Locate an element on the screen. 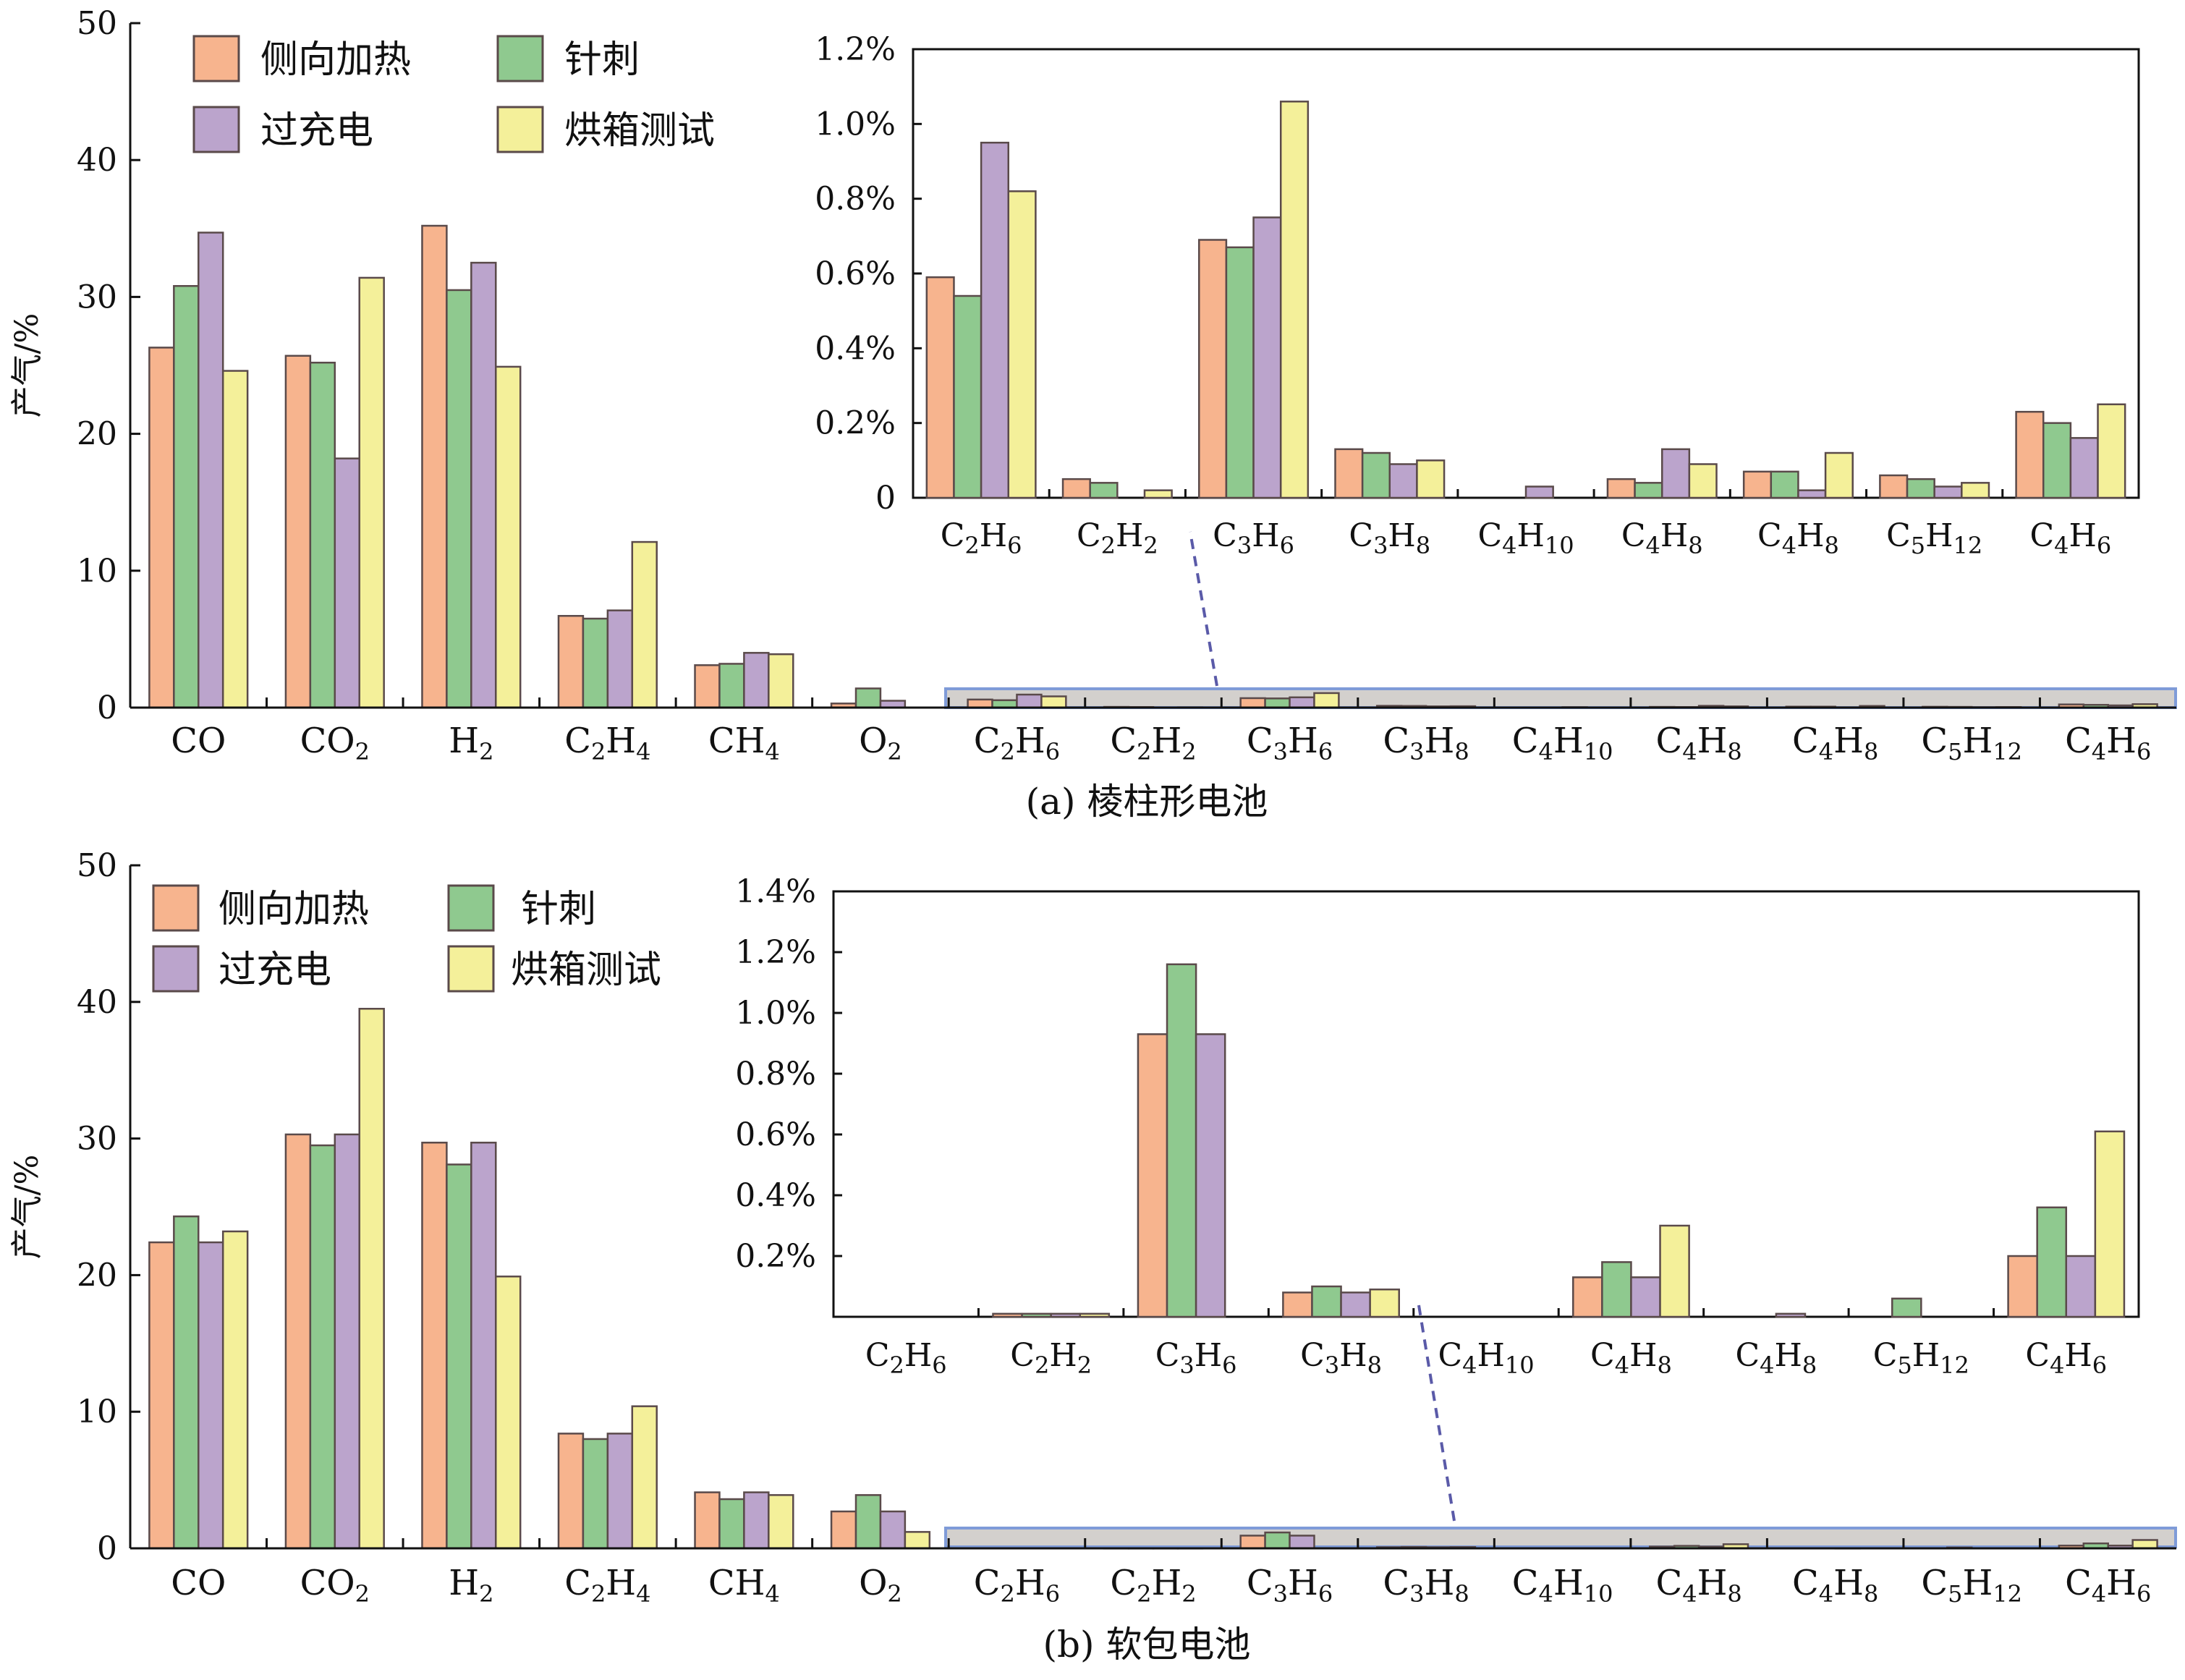 Image resolution: width=2185 pixels, height=1680 pixels. bar-过充电-CO is located at coordinates (211, 470).